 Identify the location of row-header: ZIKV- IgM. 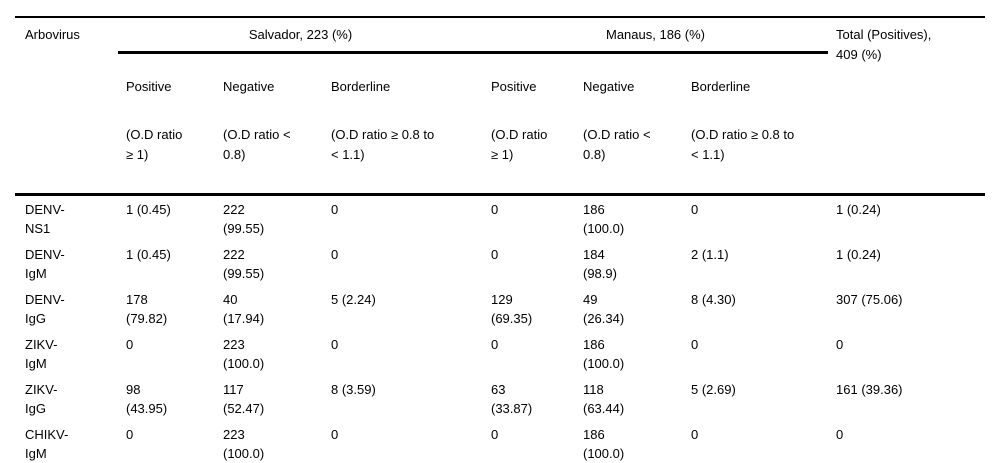
(41, 354).